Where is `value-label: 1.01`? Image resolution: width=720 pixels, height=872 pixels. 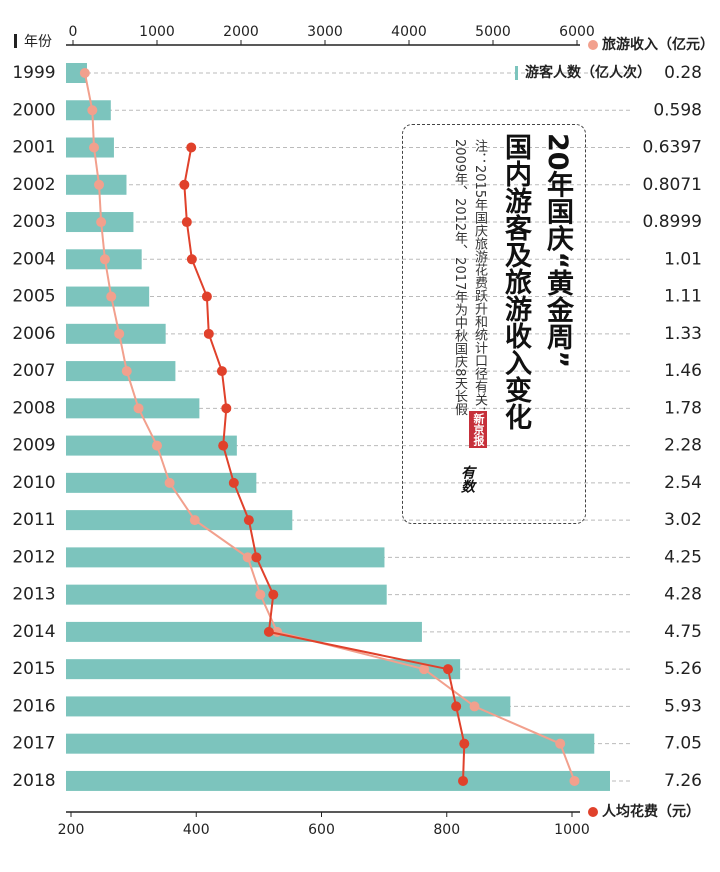 value-label: 1.01 is located at coordinates (683, 259).